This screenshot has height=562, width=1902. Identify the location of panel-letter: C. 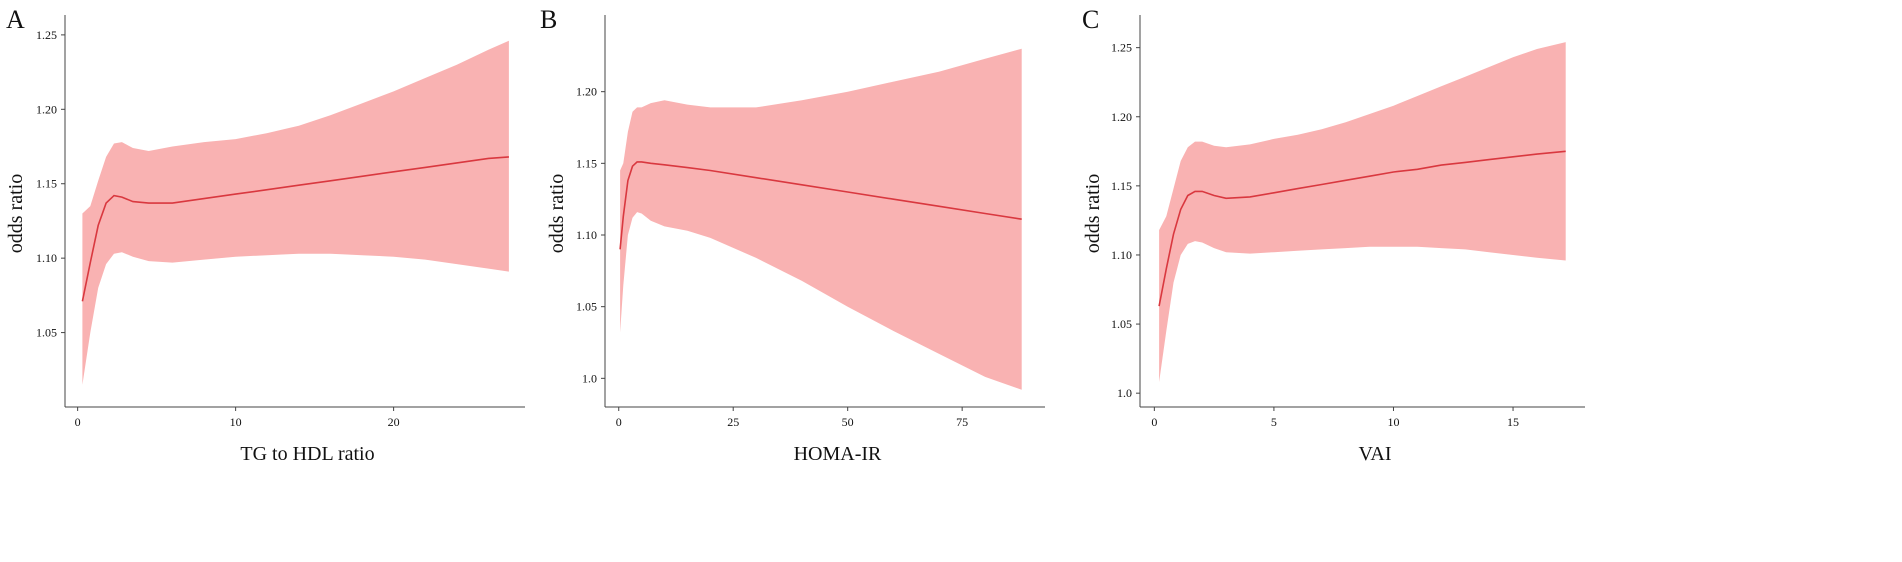
(1090, 19).